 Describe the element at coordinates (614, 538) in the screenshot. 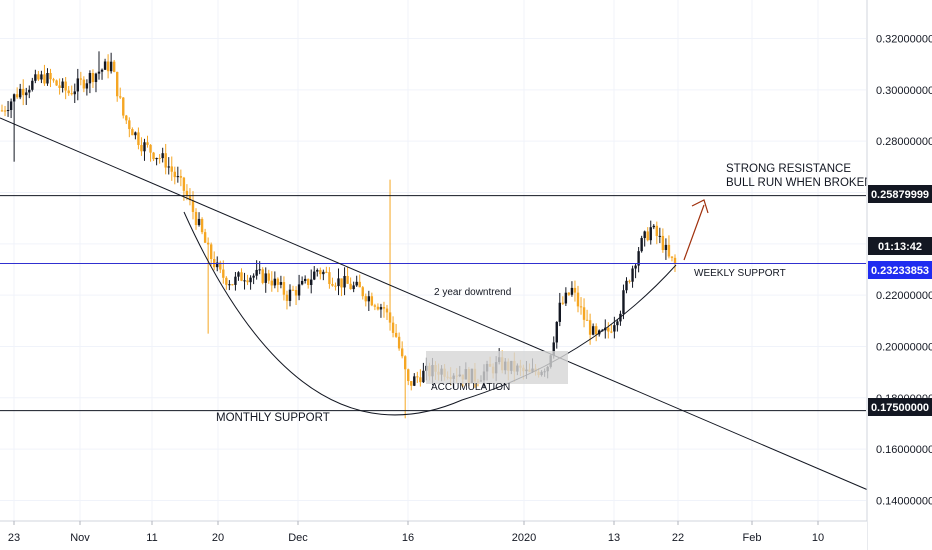

I see `x-tick-label: 13` at that location.